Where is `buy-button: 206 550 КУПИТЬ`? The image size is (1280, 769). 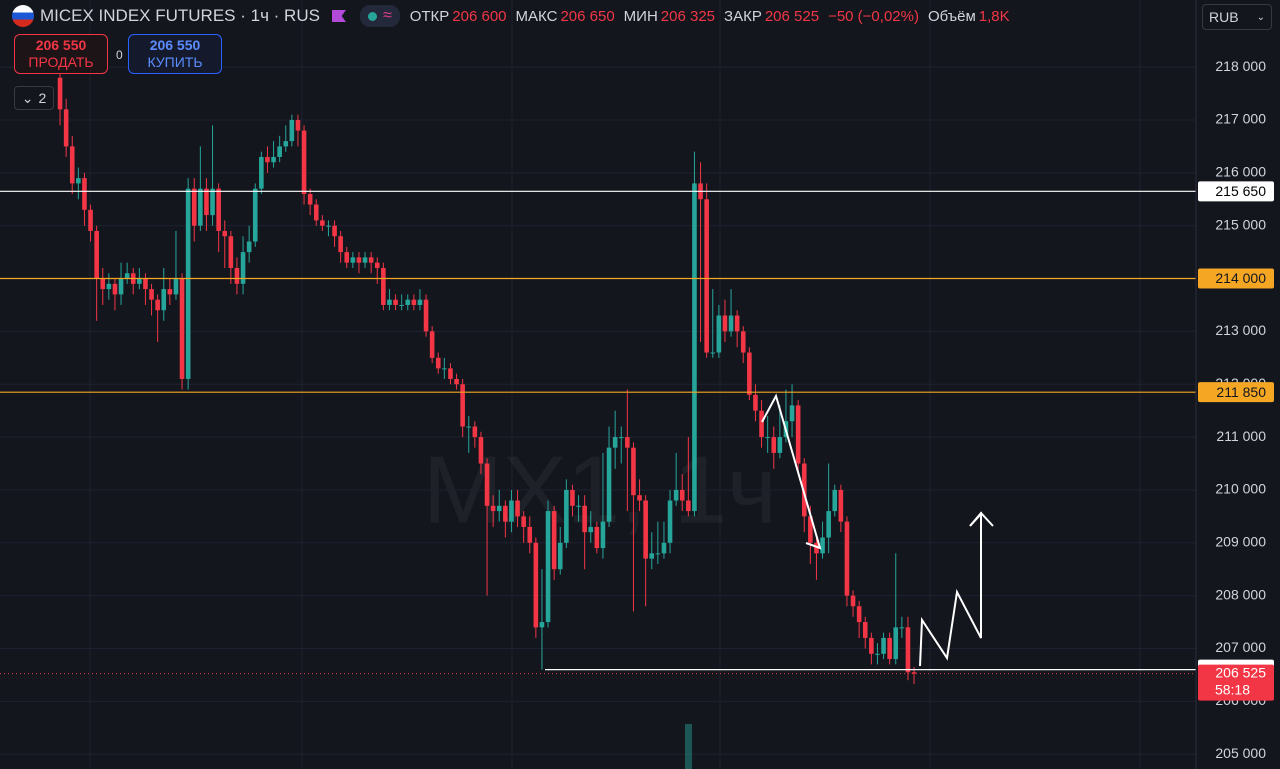
buy-button: 206 550 КУПИТЬ is located at coordinates (175, 54).